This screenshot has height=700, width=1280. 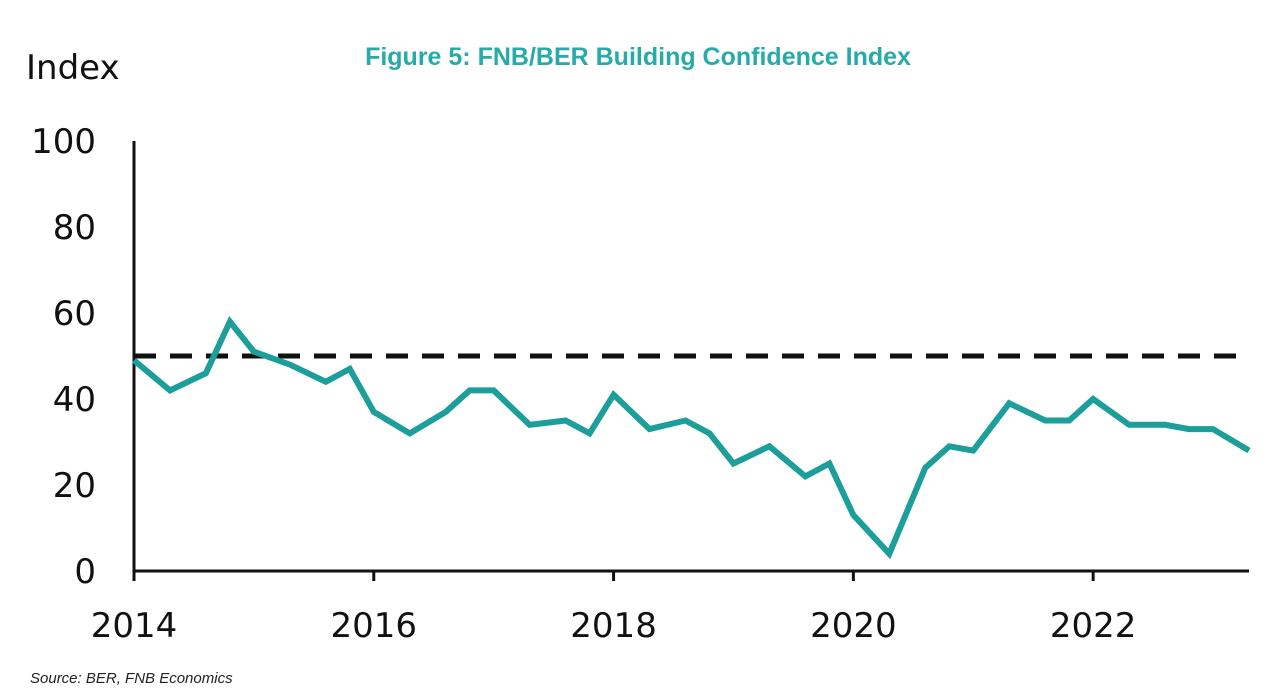 What do you see at coordinates (613, 626) in the screenshot?
I see `x-tick-label: 2018` at bounding box center [613, 626].